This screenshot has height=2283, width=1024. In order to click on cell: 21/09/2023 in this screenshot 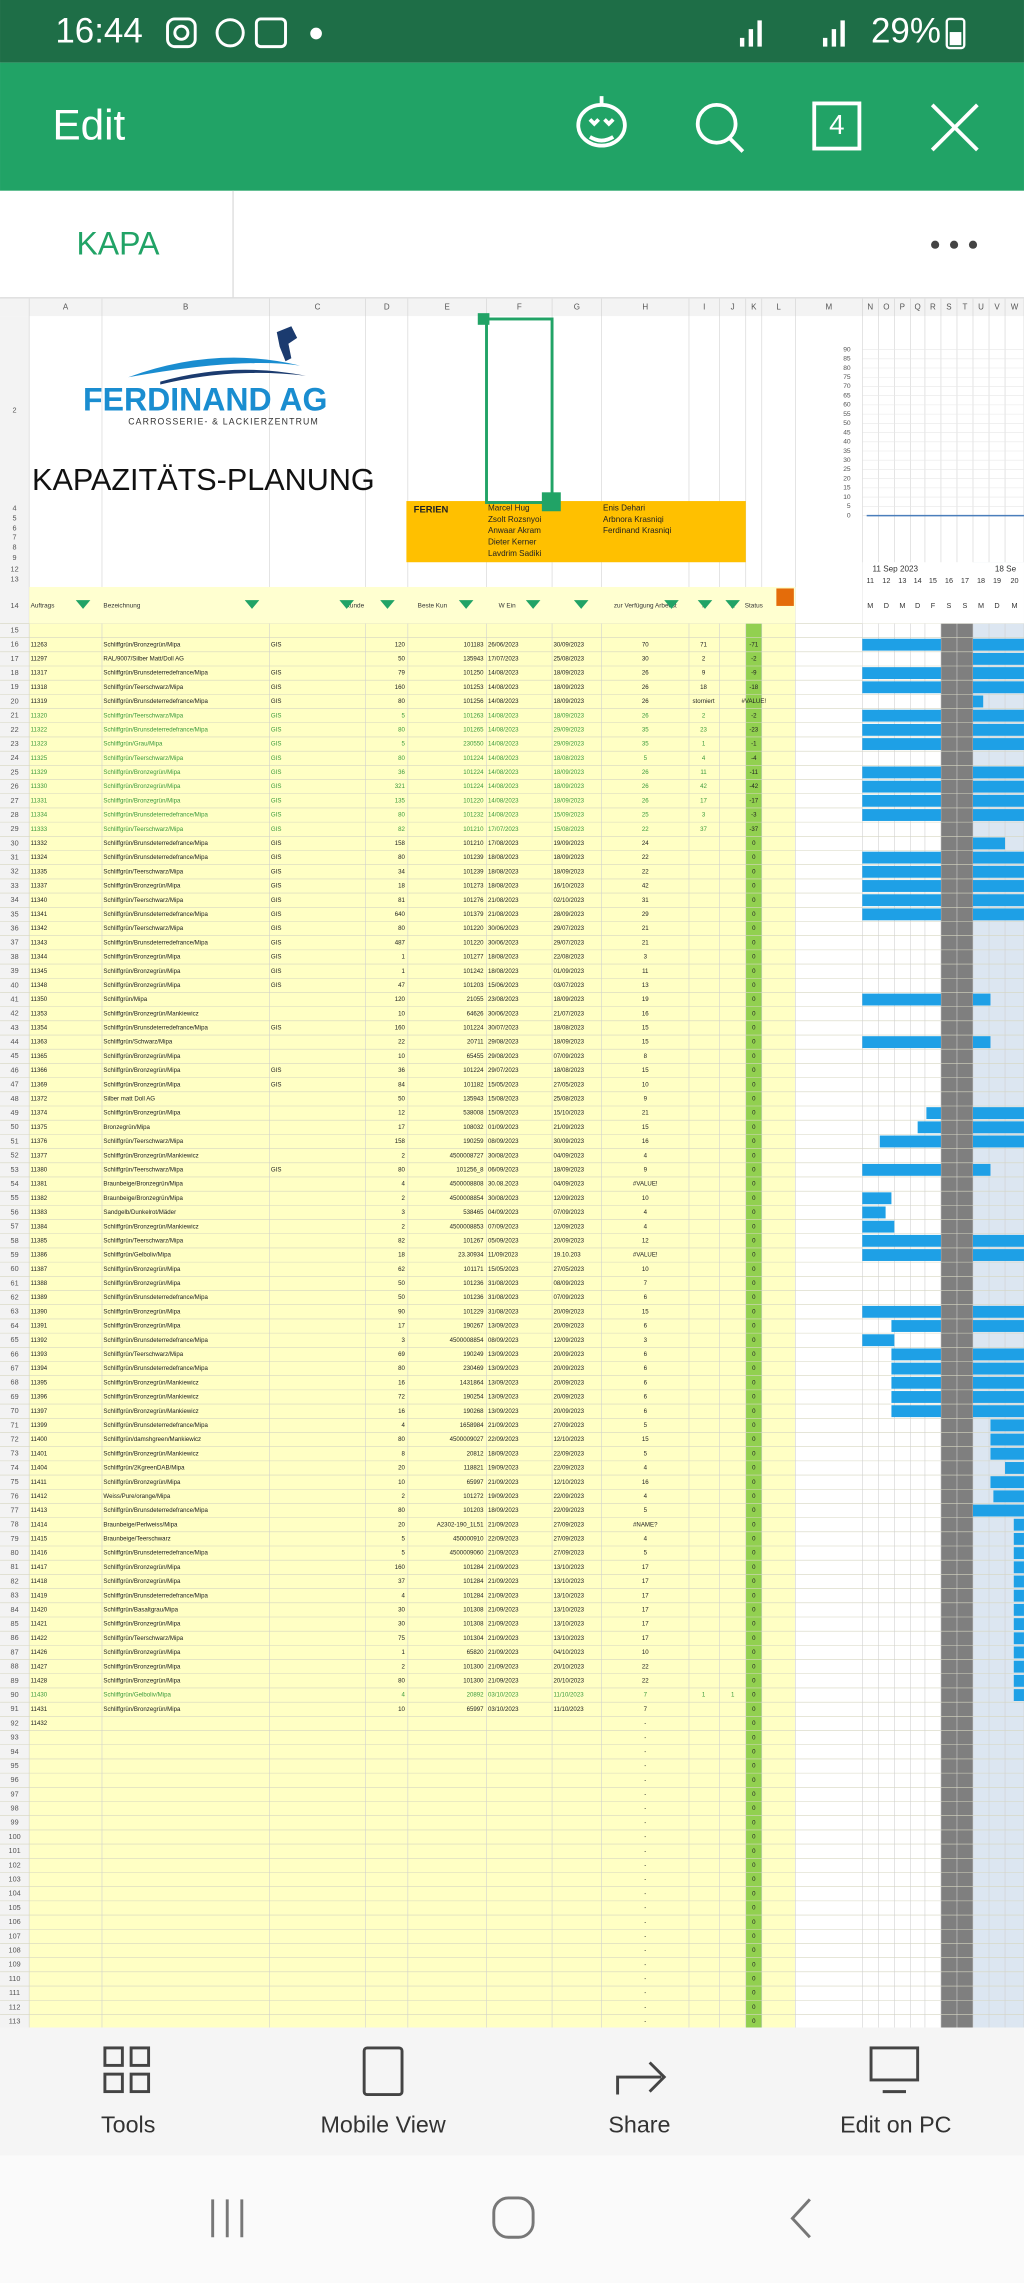, I will do `click(569, 1127)`.